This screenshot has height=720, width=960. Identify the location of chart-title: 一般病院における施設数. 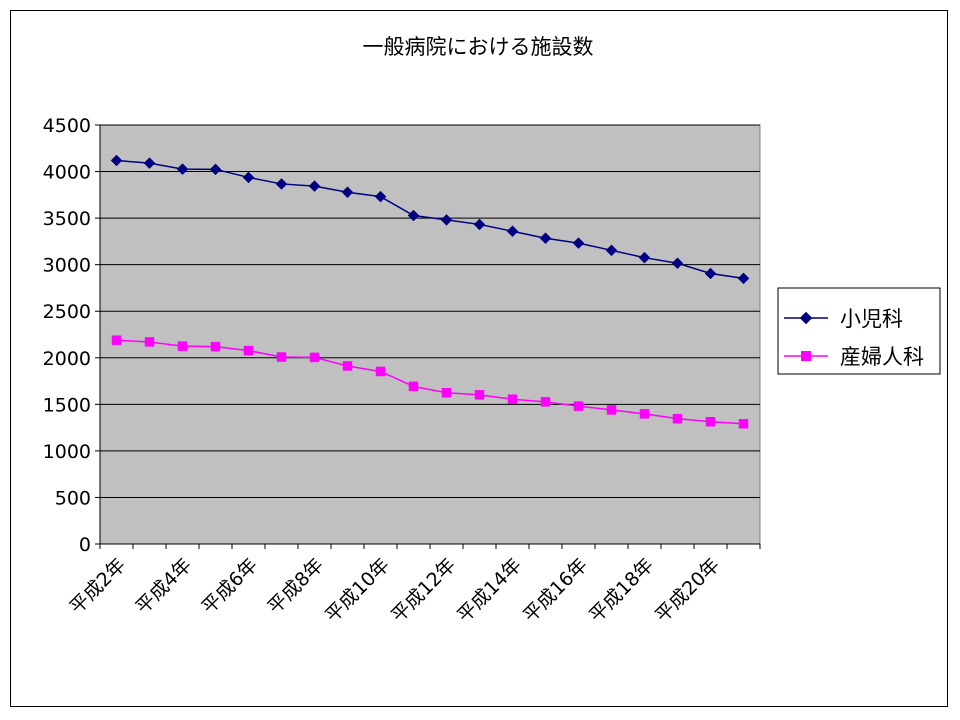
(478, 47).